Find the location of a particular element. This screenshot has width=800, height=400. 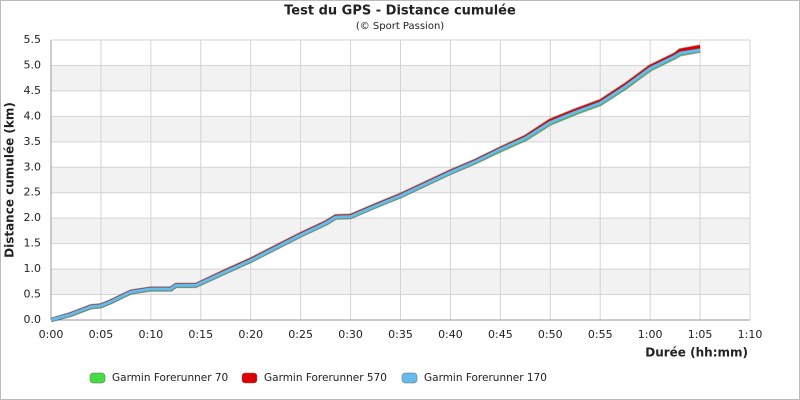

x-tick-label: 0:05 is located at coordinates (101, 334).